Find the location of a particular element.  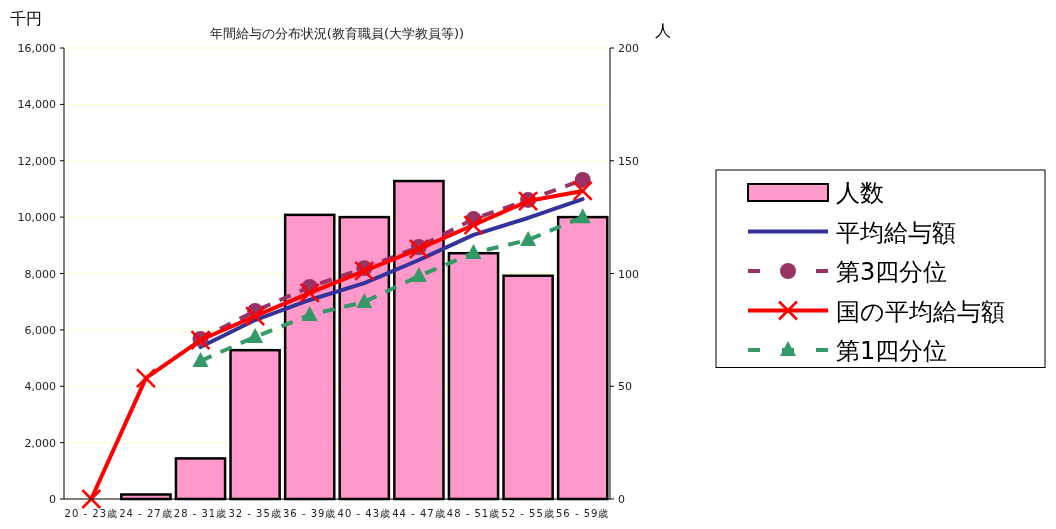

y2-tick-label: 150 is located at coordinates (628, 161).